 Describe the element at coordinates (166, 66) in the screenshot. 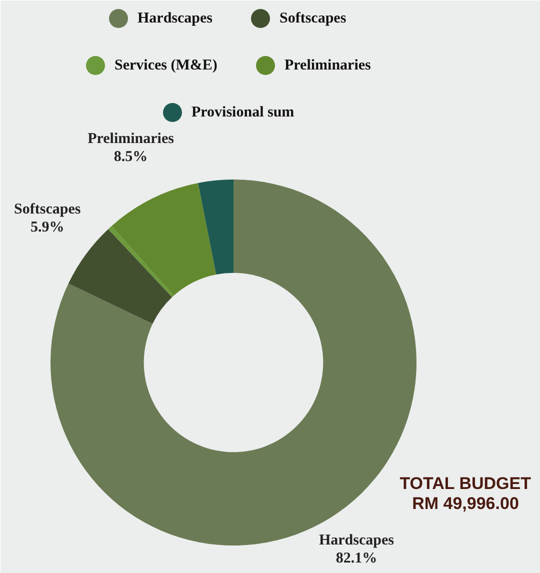

I see `legend-label: Services (M&E)` at that location.